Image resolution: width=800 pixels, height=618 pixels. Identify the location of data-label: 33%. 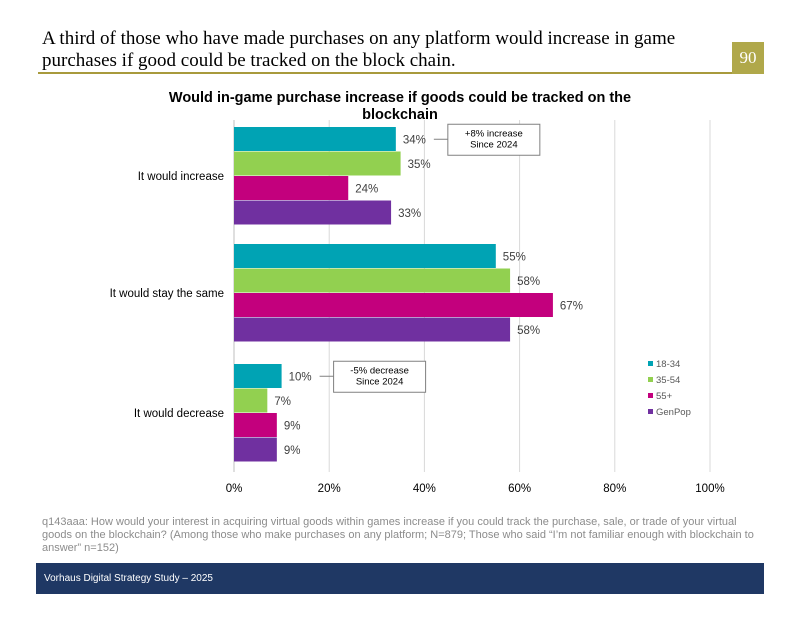
(409, 214).